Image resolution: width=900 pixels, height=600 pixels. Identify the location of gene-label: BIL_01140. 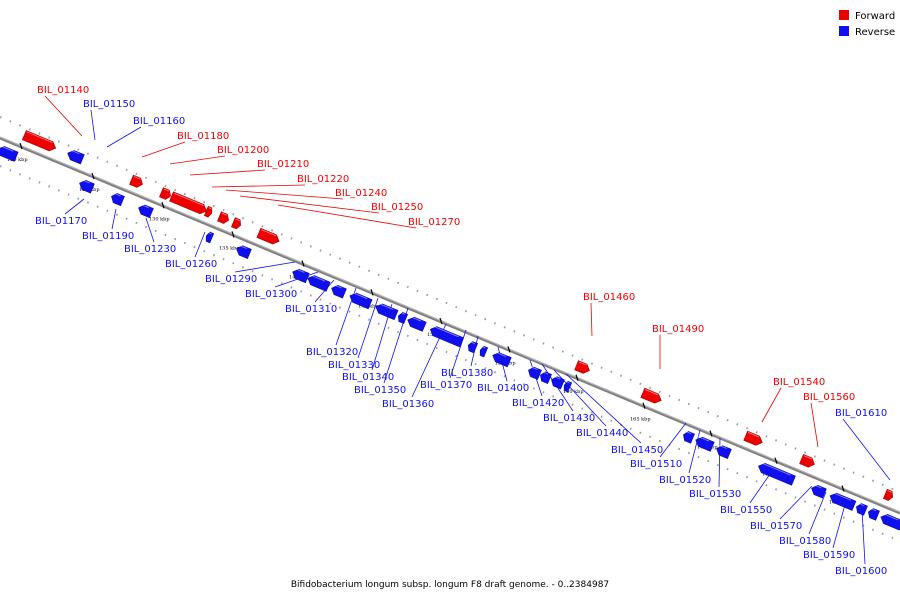
(63, 90).